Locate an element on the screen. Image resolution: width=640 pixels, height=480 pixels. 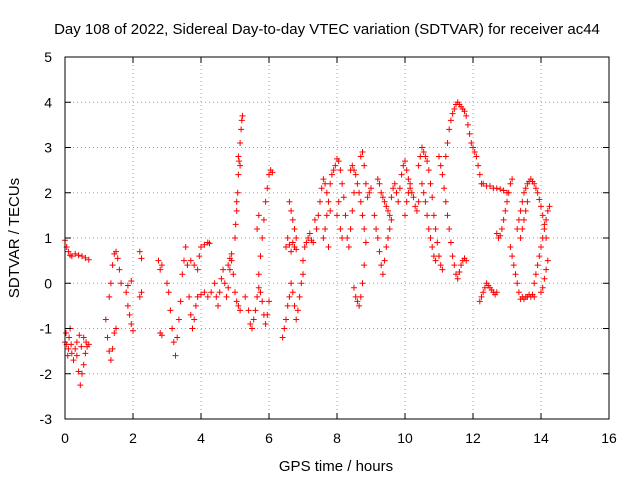
y-tick-label: -1 is located at coordinates (46, 329).